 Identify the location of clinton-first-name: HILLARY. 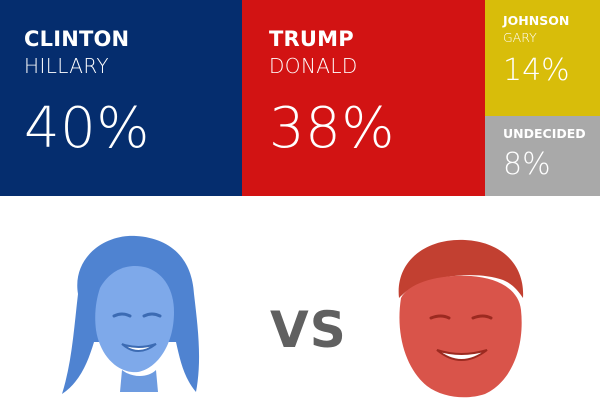
(66, 66).